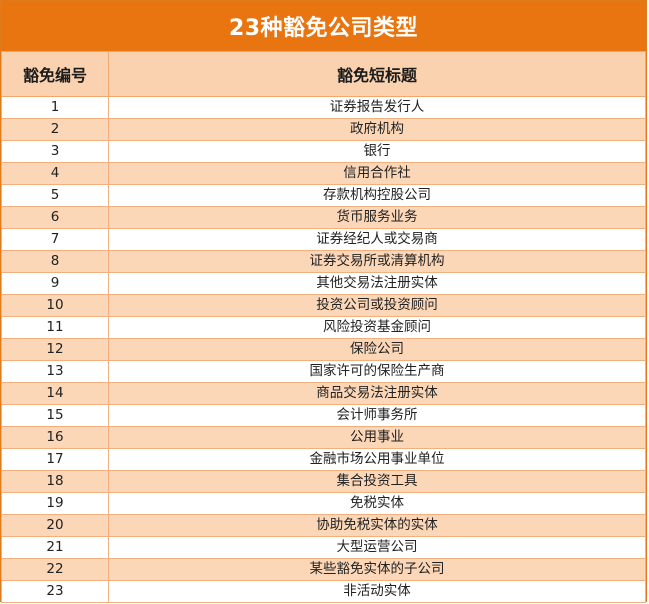 Image resolution: width=649 pixels, height=604 pixels. I want to click on table-row: 1 证券报告发行人, so click(323, 107).